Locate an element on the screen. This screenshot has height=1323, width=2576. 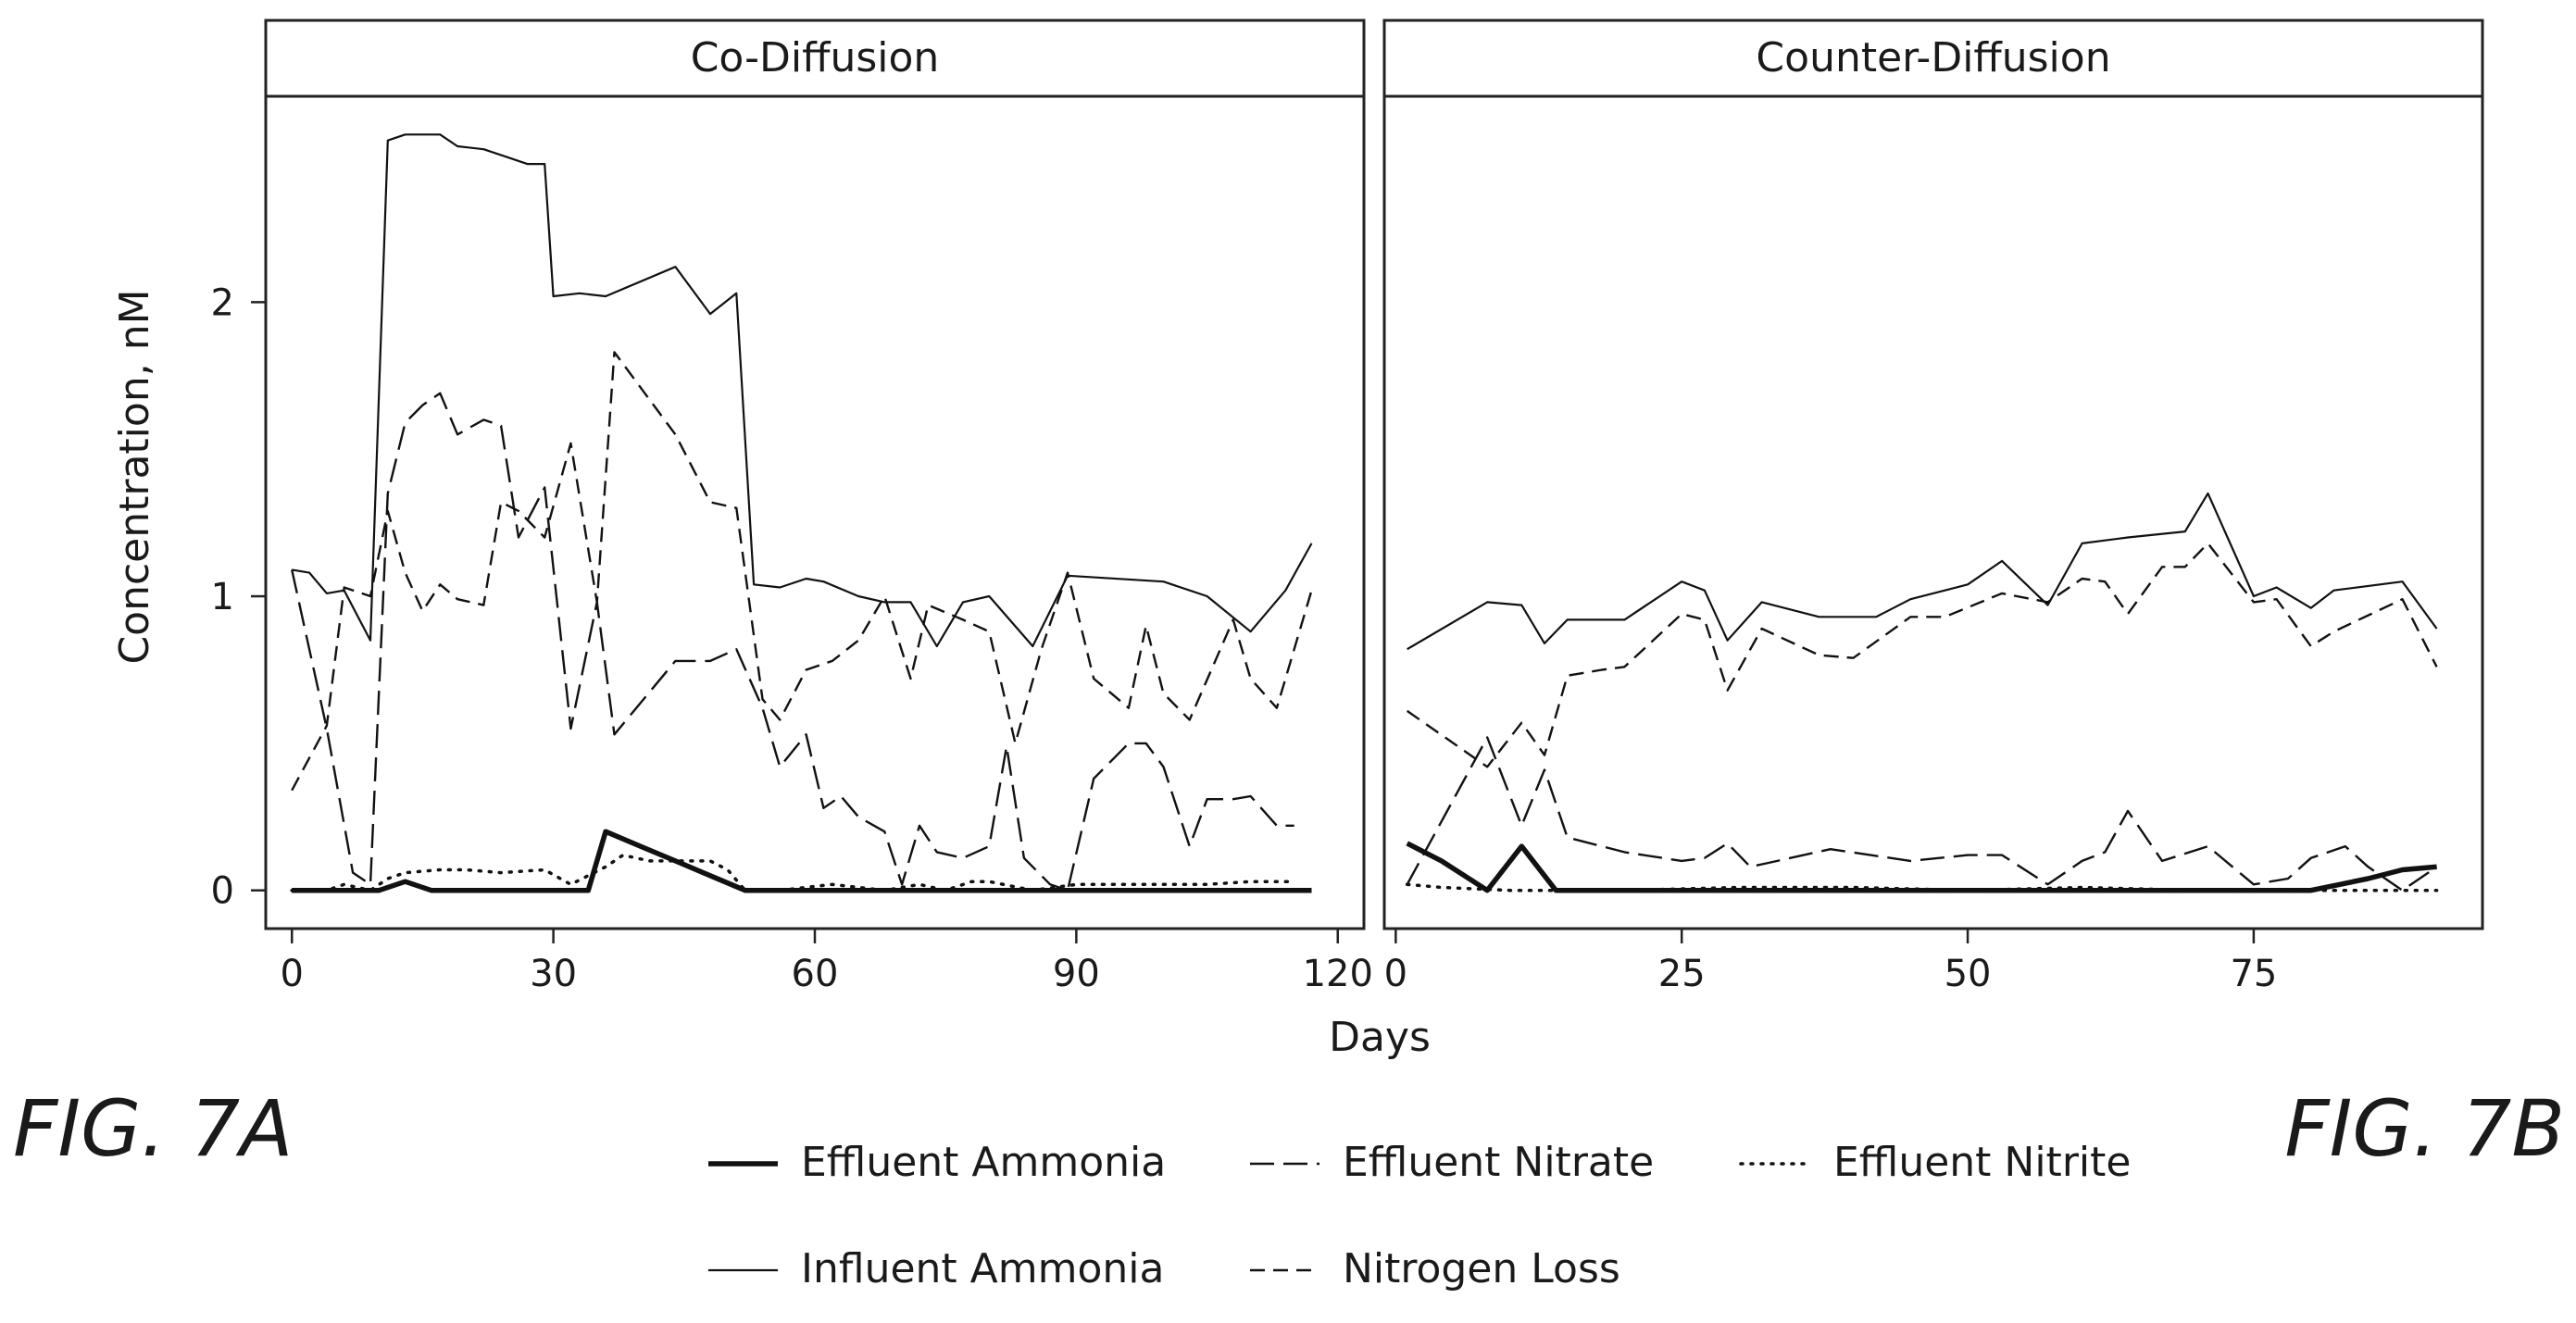
legend-item: Effluent Nitrite is located at coordinates (1935, 1162).